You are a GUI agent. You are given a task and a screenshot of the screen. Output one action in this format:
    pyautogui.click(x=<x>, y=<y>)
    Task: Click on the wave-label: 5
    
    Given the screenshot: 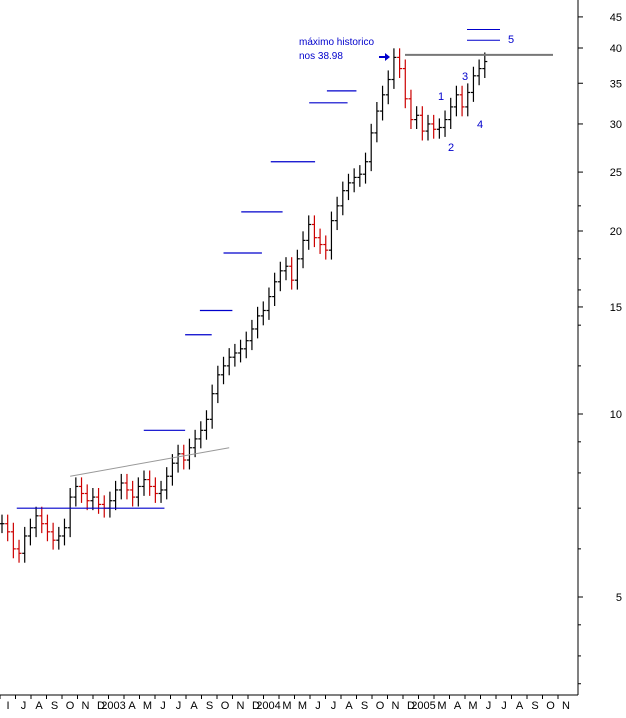 What is the action you would take?
    pyautogui.click(x=511, y=40)
    